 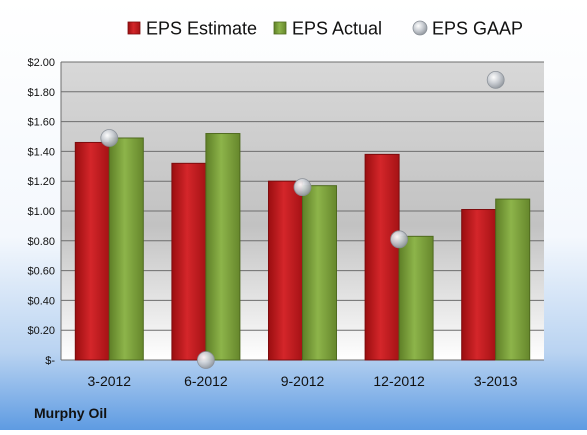 What do you see at coordinates (496, 381) in the screenshot?
I see `x-tick-label: 3-2013` at bounding box center [496, 381].